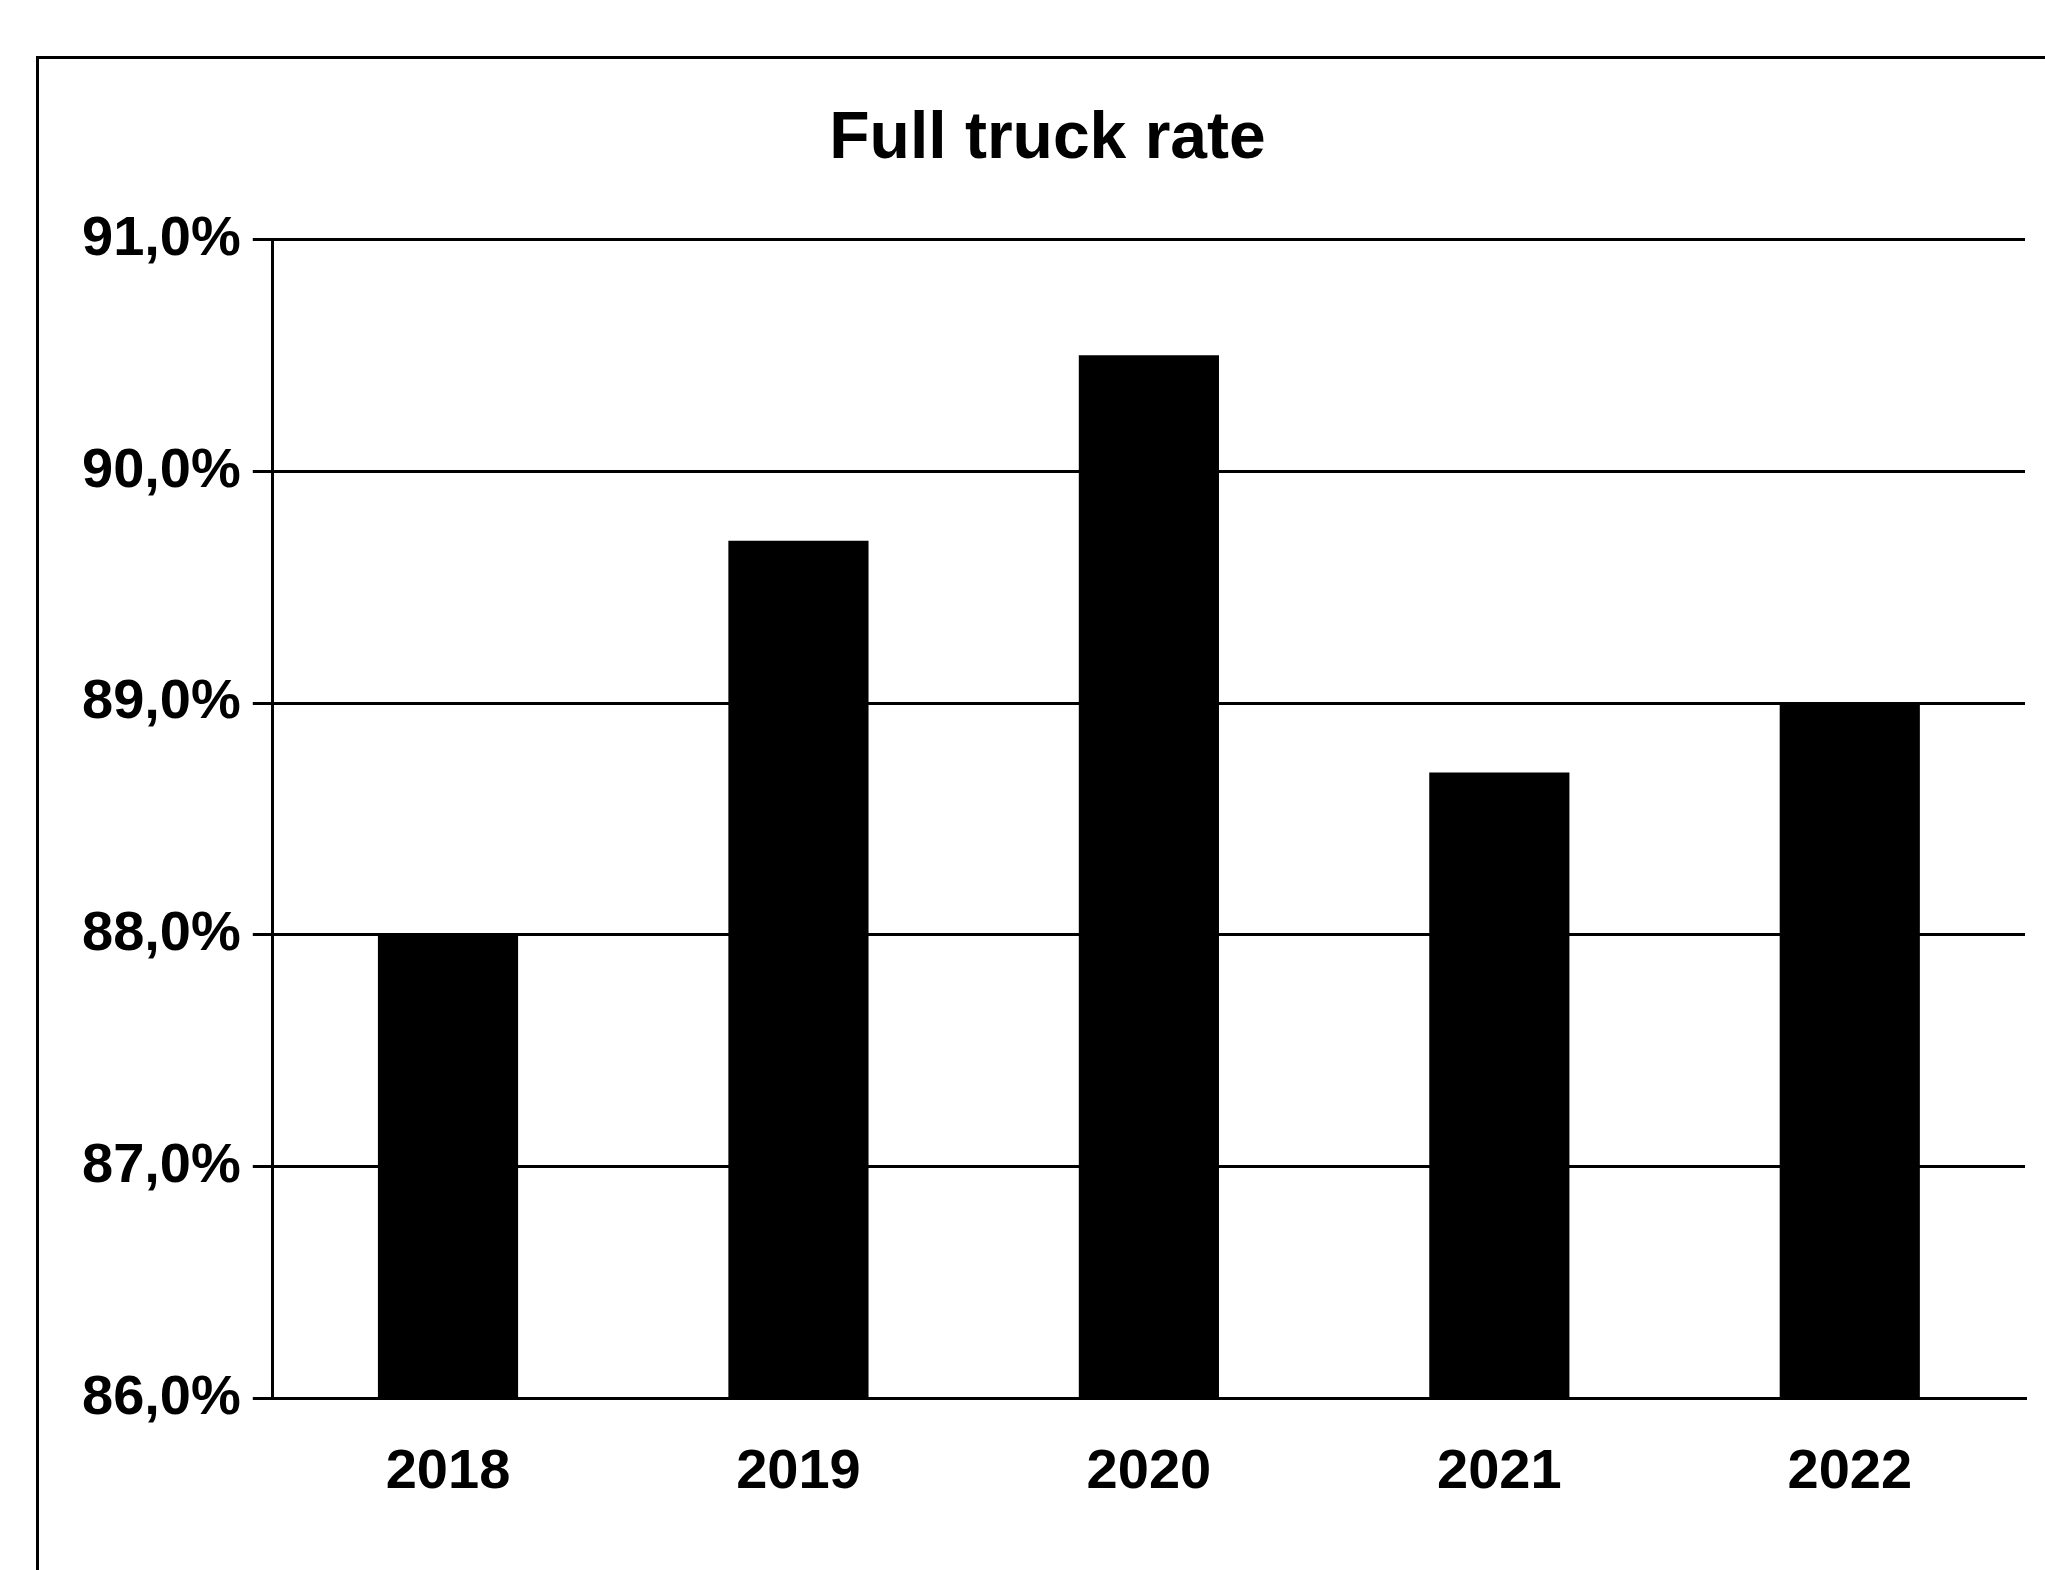  Describe the element at coordinates (1047, 134) in the screenshot. I see `chart-title: Full truck rate` at that location.